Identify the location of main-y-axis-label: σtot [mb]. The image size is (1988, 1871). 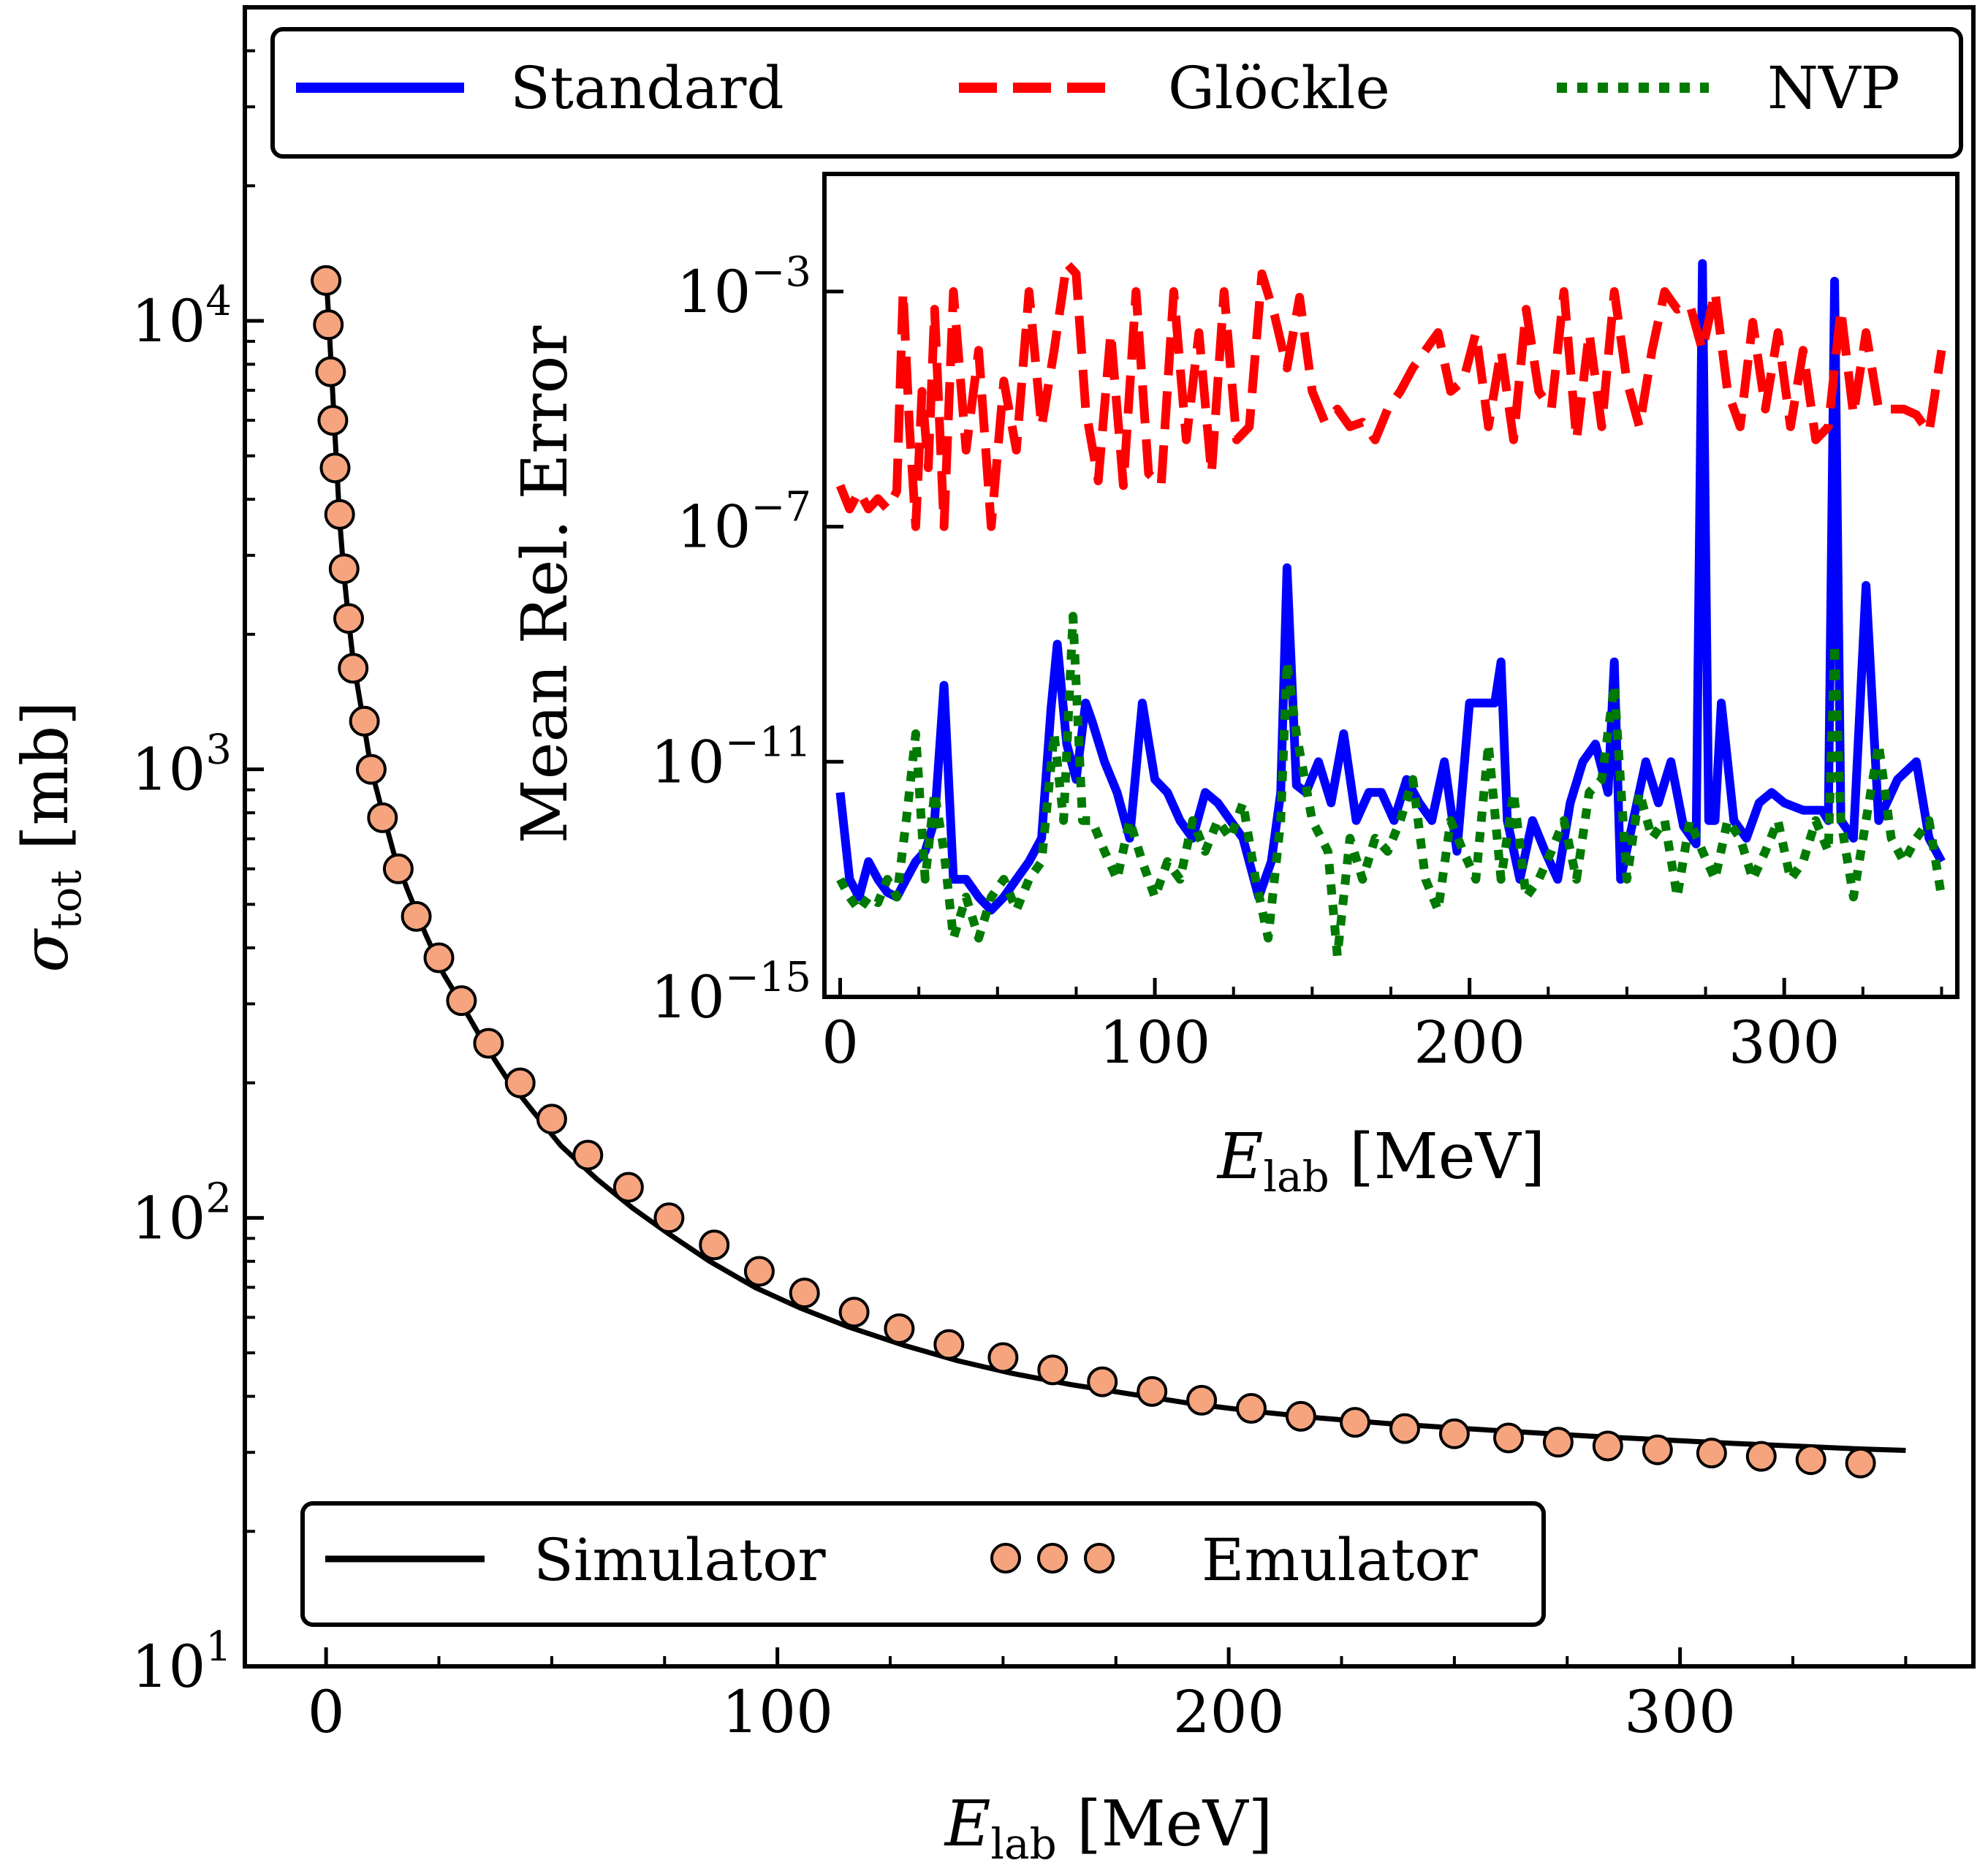
(51, 837).